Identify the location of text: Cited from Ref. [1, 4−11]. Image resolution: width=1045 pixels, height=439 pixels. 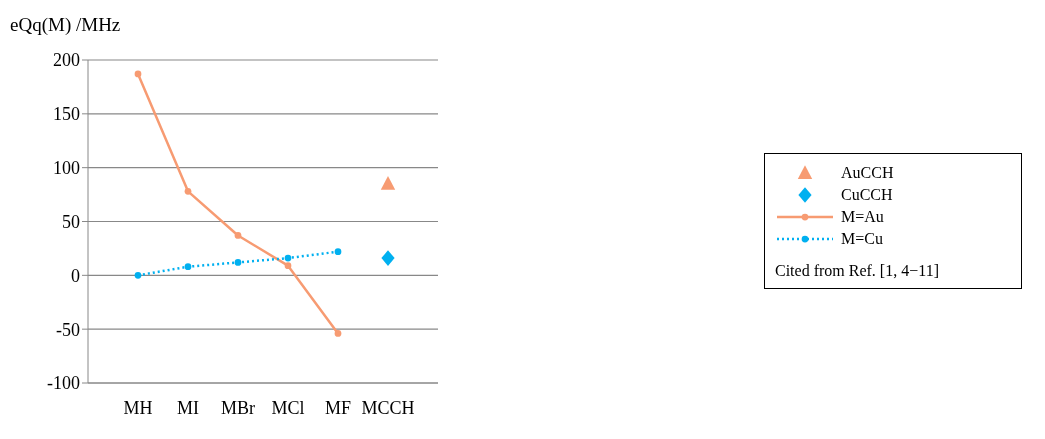
(857, 270).